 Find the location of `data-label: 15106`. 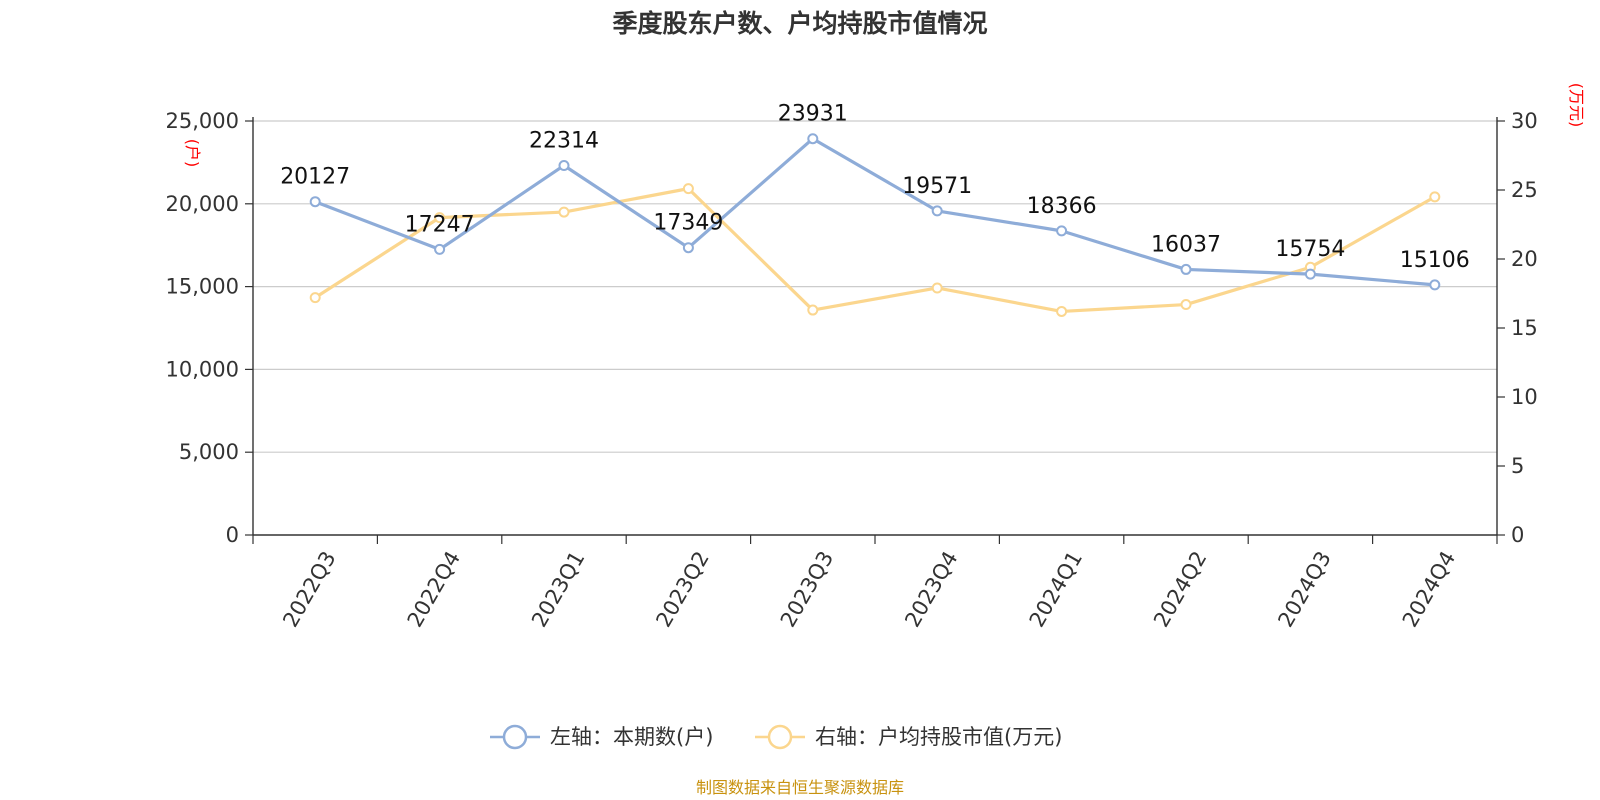

data-label: 15106 is located at coordinates (1435, 260).